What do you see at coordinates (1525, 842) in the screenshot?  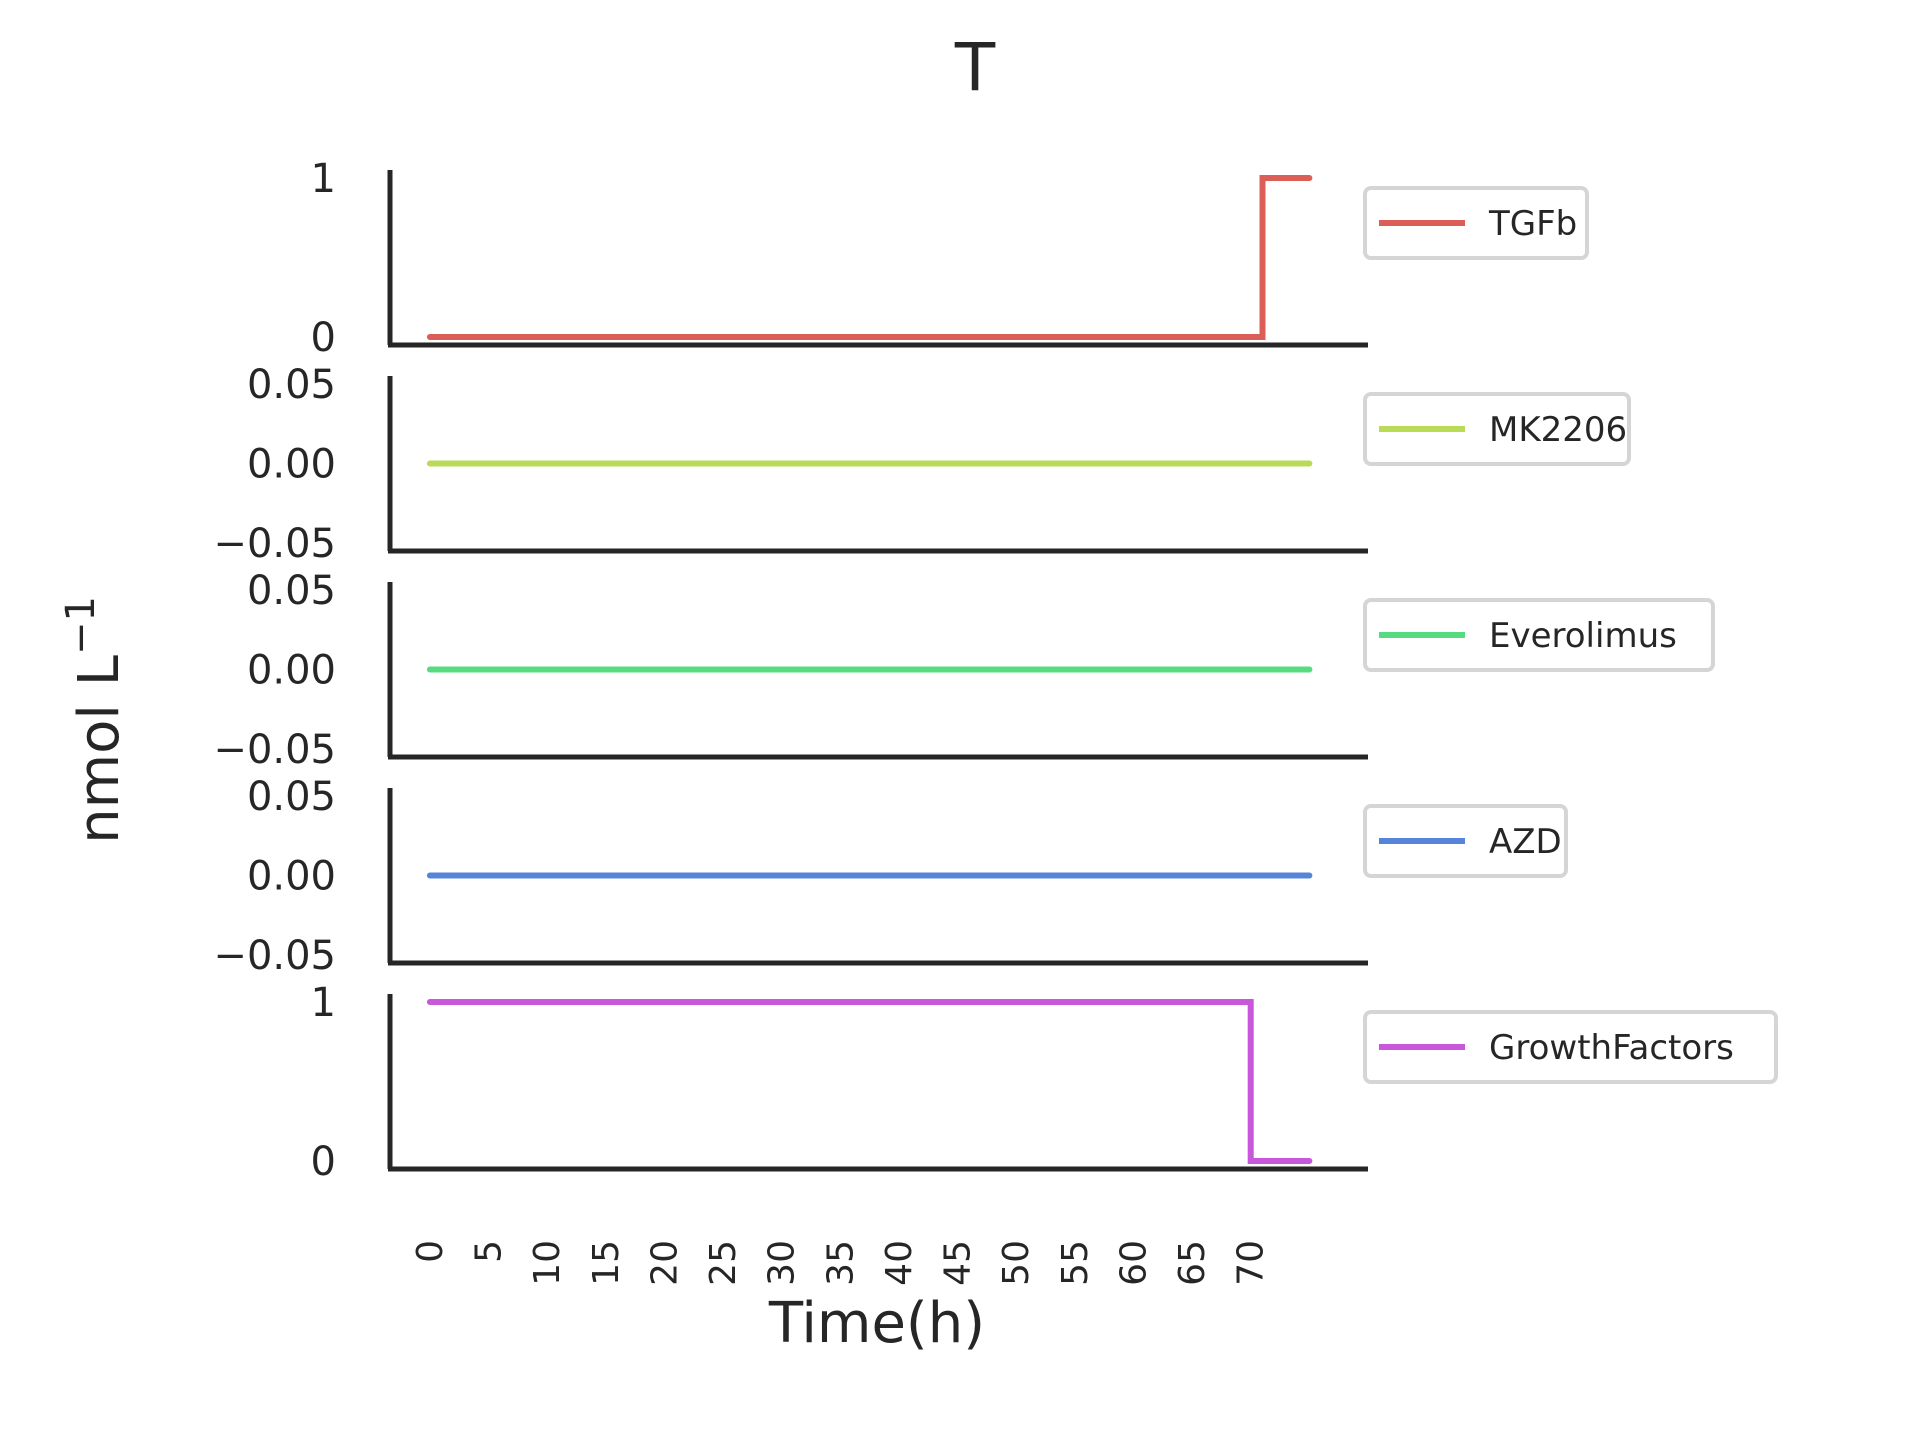 I see `legend-label: AZD` at bounding box center [1525, 842].